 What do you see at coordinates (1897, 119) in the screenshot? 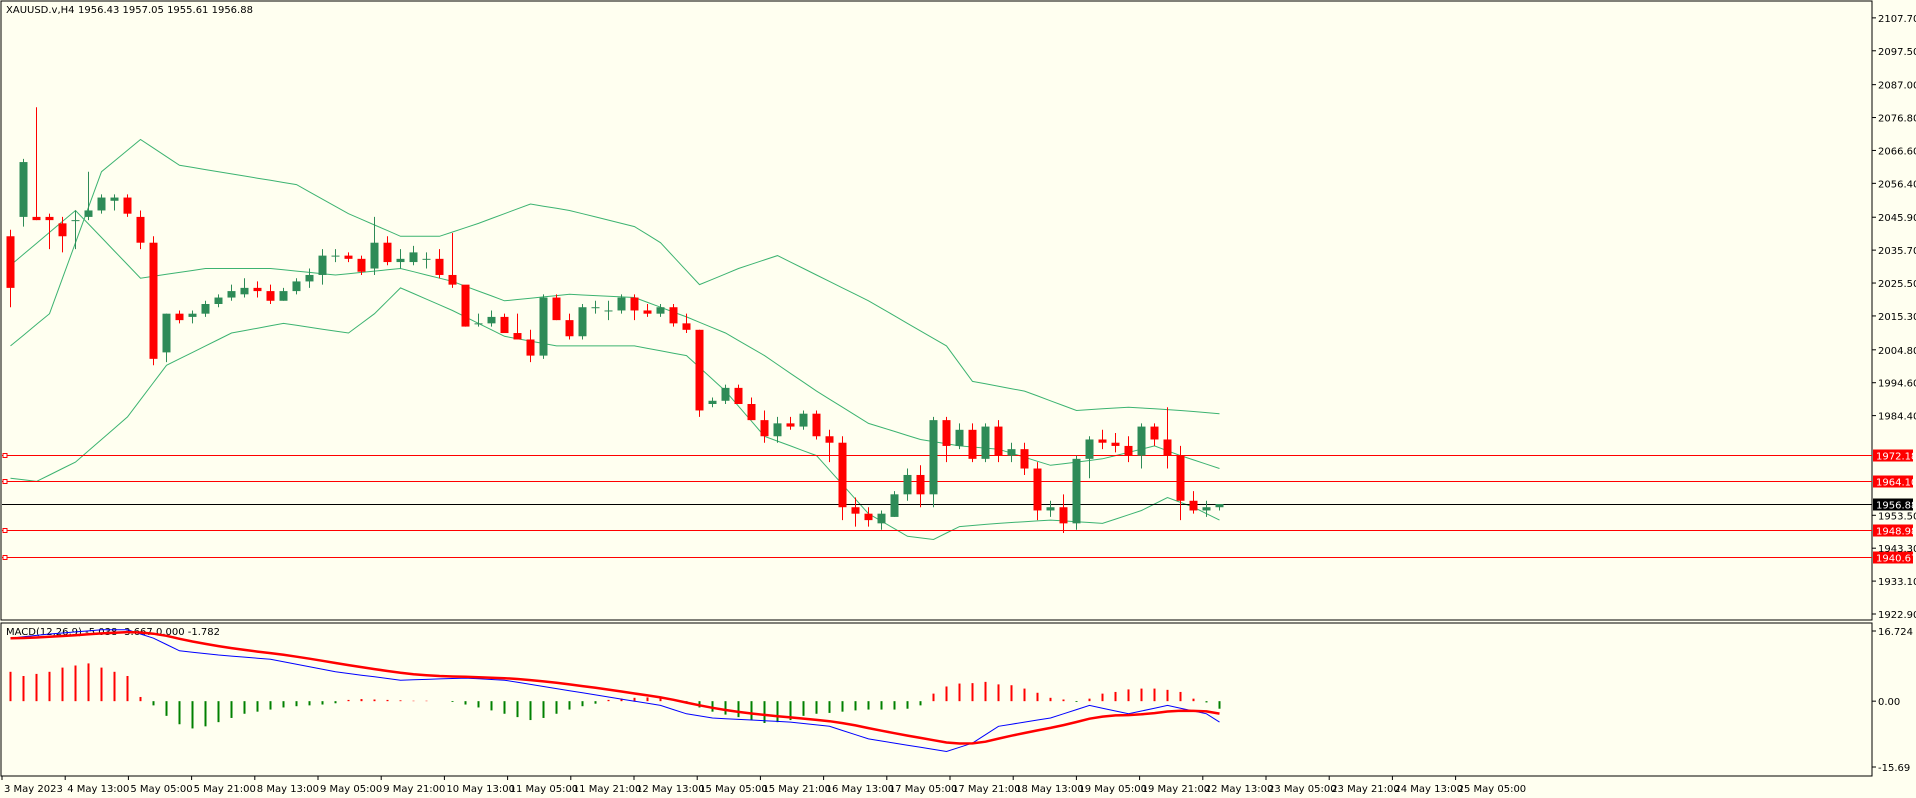
I see `price-tick-label: 2076.80` at bounding box center [1897, 119].